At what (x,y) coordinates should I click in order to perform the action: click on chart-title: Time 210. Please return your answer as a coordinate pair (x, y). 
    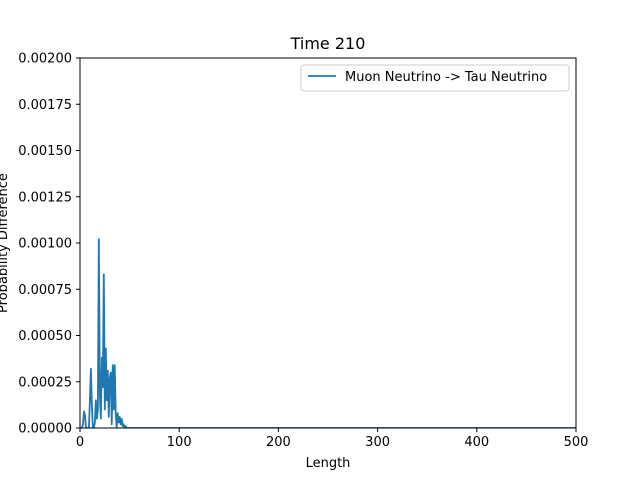
    Looking at the image, I should click on (328, 43).